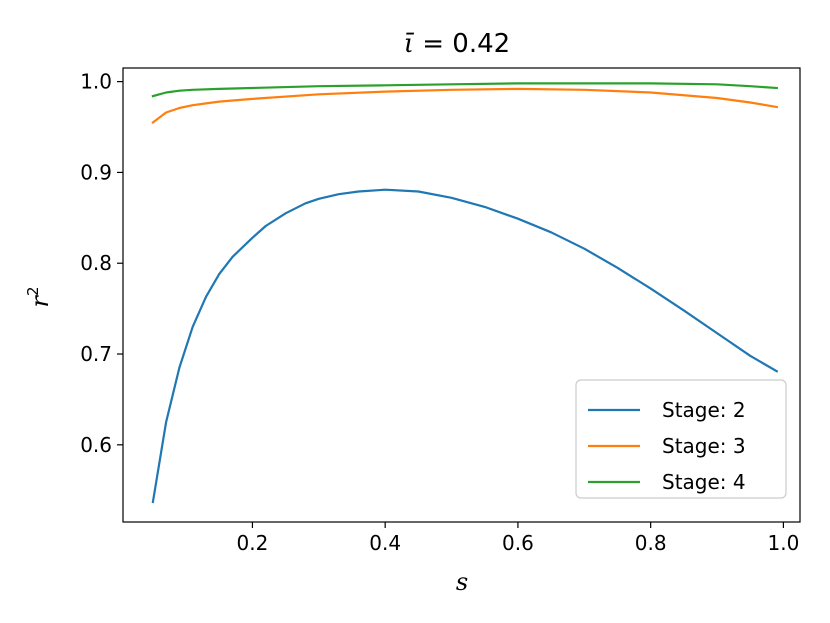 This screenshot has width=830, height=623. What do you see at coordinates (96, 263) in the screenshot?
I see `y-tick-label: 0.8` at bounding box center [96, 263].